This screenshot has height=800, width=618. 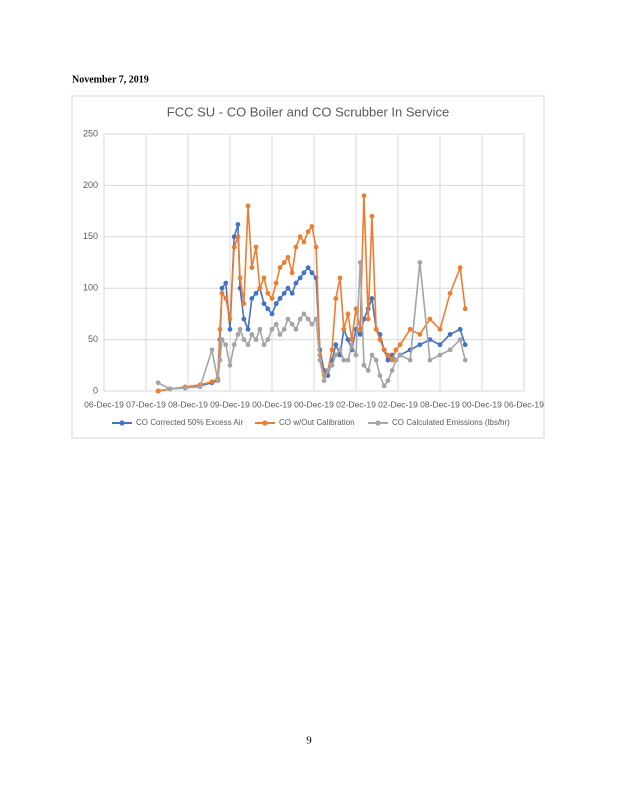 What do you see at coordinates (104, 404) in the screenshot?
I see `x-tick-label: 06-Dec-19` at bounding box center [104, 404].